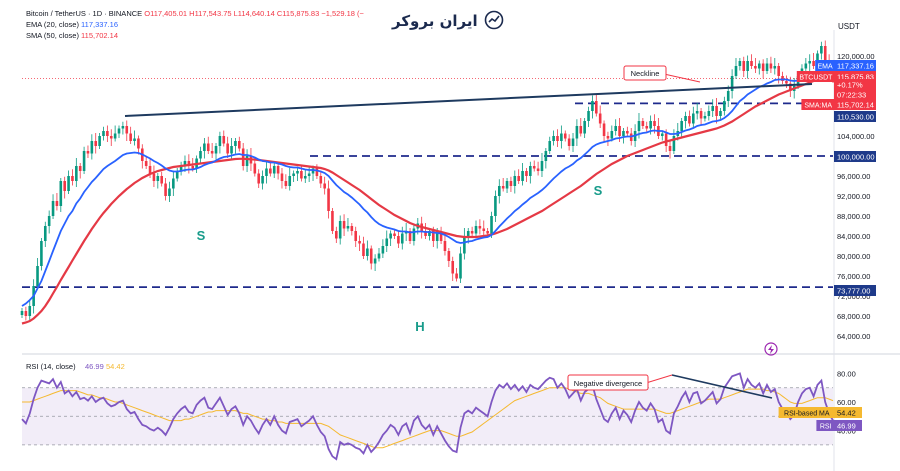 The width and height of the screenshot is (900, 471). What do you see at coordinates (846, 373) in the screenshot?
I see `rsi-tick-label: 80.00` at bounding box center [846, 373].